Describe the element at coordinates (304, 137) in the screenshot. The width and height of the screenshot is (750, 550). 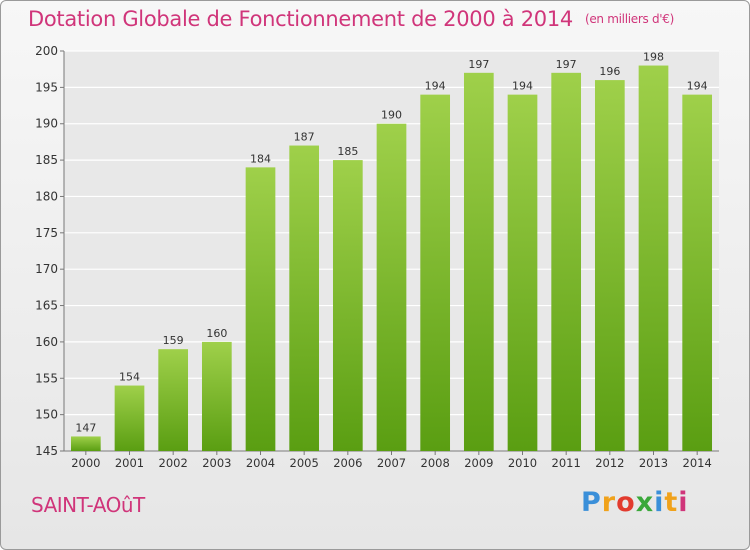
I see `bar-value-label: 187` at that location.